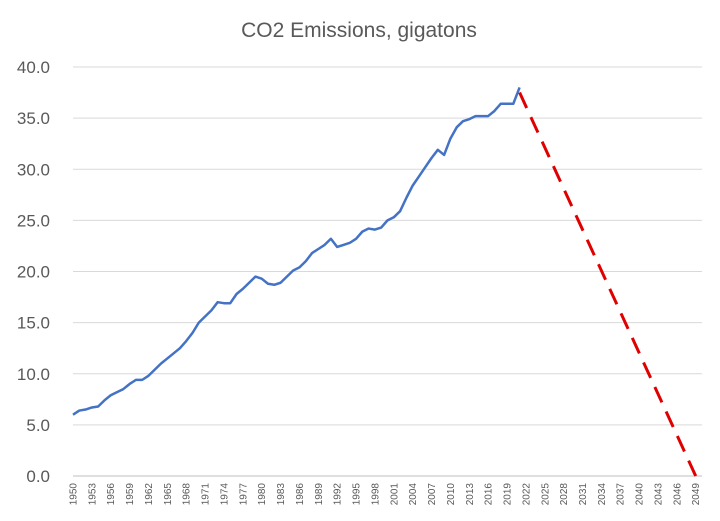 The image size is (720, 521). Describe the element at coordinates (394, 494) in the screenshot. I see `x-tick-label: 2001` at that location.